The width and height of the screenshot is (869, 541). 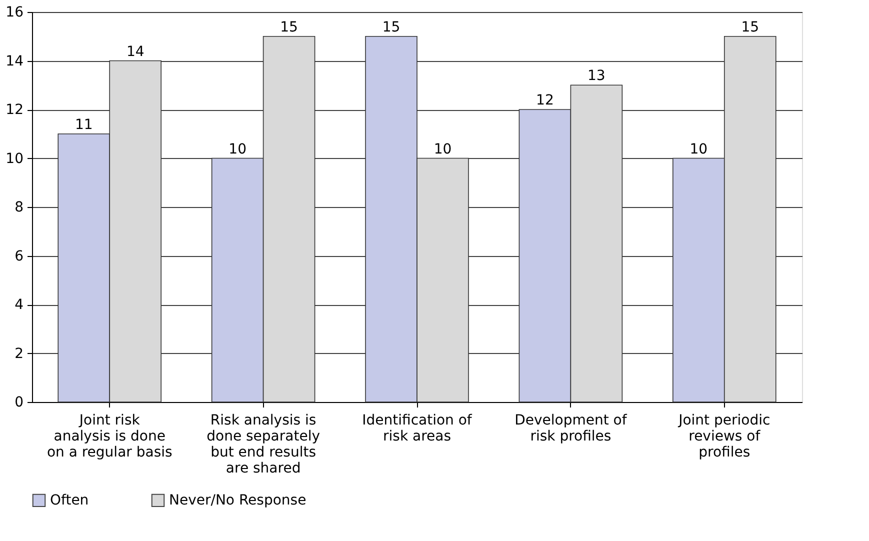 What do you see at coordinates (19, 208) in the screenshot?
I see `y-tick-label: 8` at bounding box center [19, 208].